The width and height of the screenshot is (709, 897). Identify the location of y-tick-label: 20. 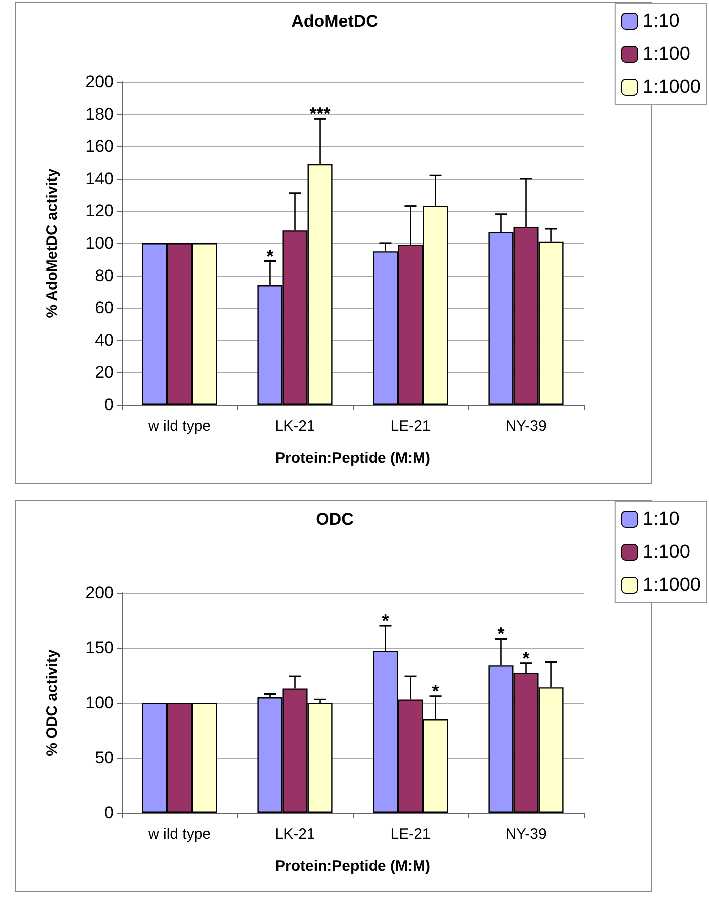
(104, 372).